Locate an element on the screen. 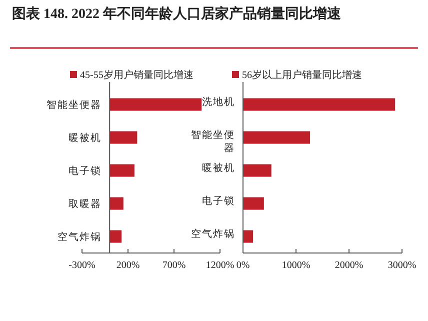  x-tick-label: 1200% is located at coordinates (220, 265).